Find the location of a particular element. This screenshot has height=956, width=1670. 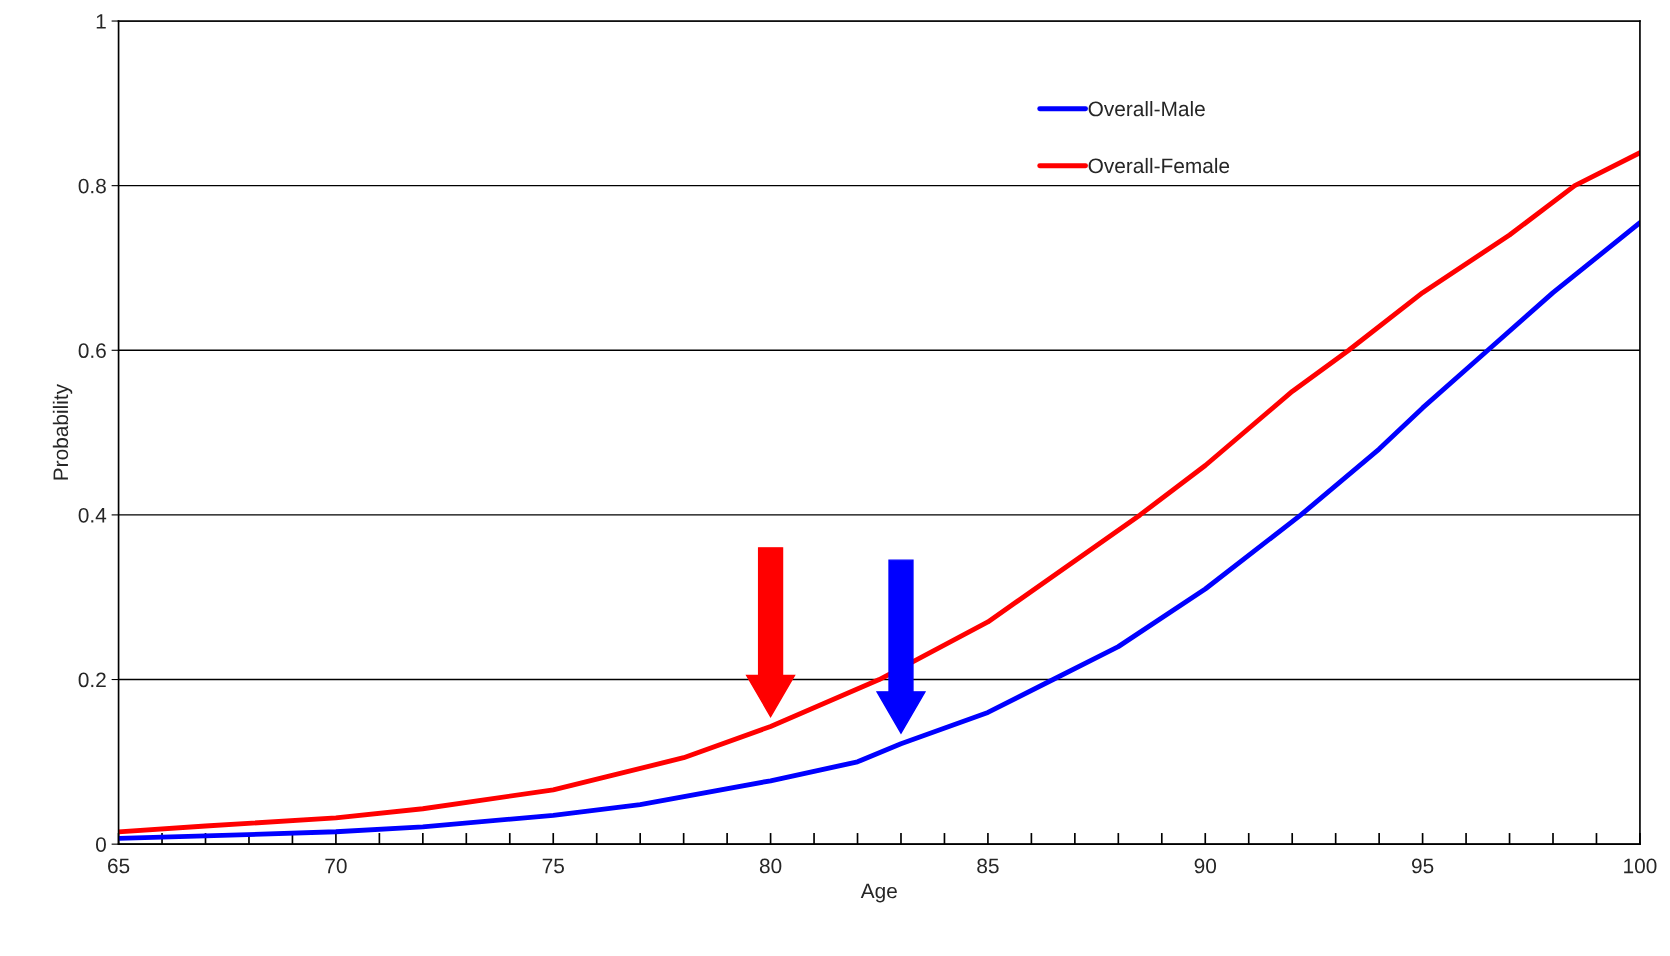

y-tick-label: 1 is located at coordinates (101, 21).